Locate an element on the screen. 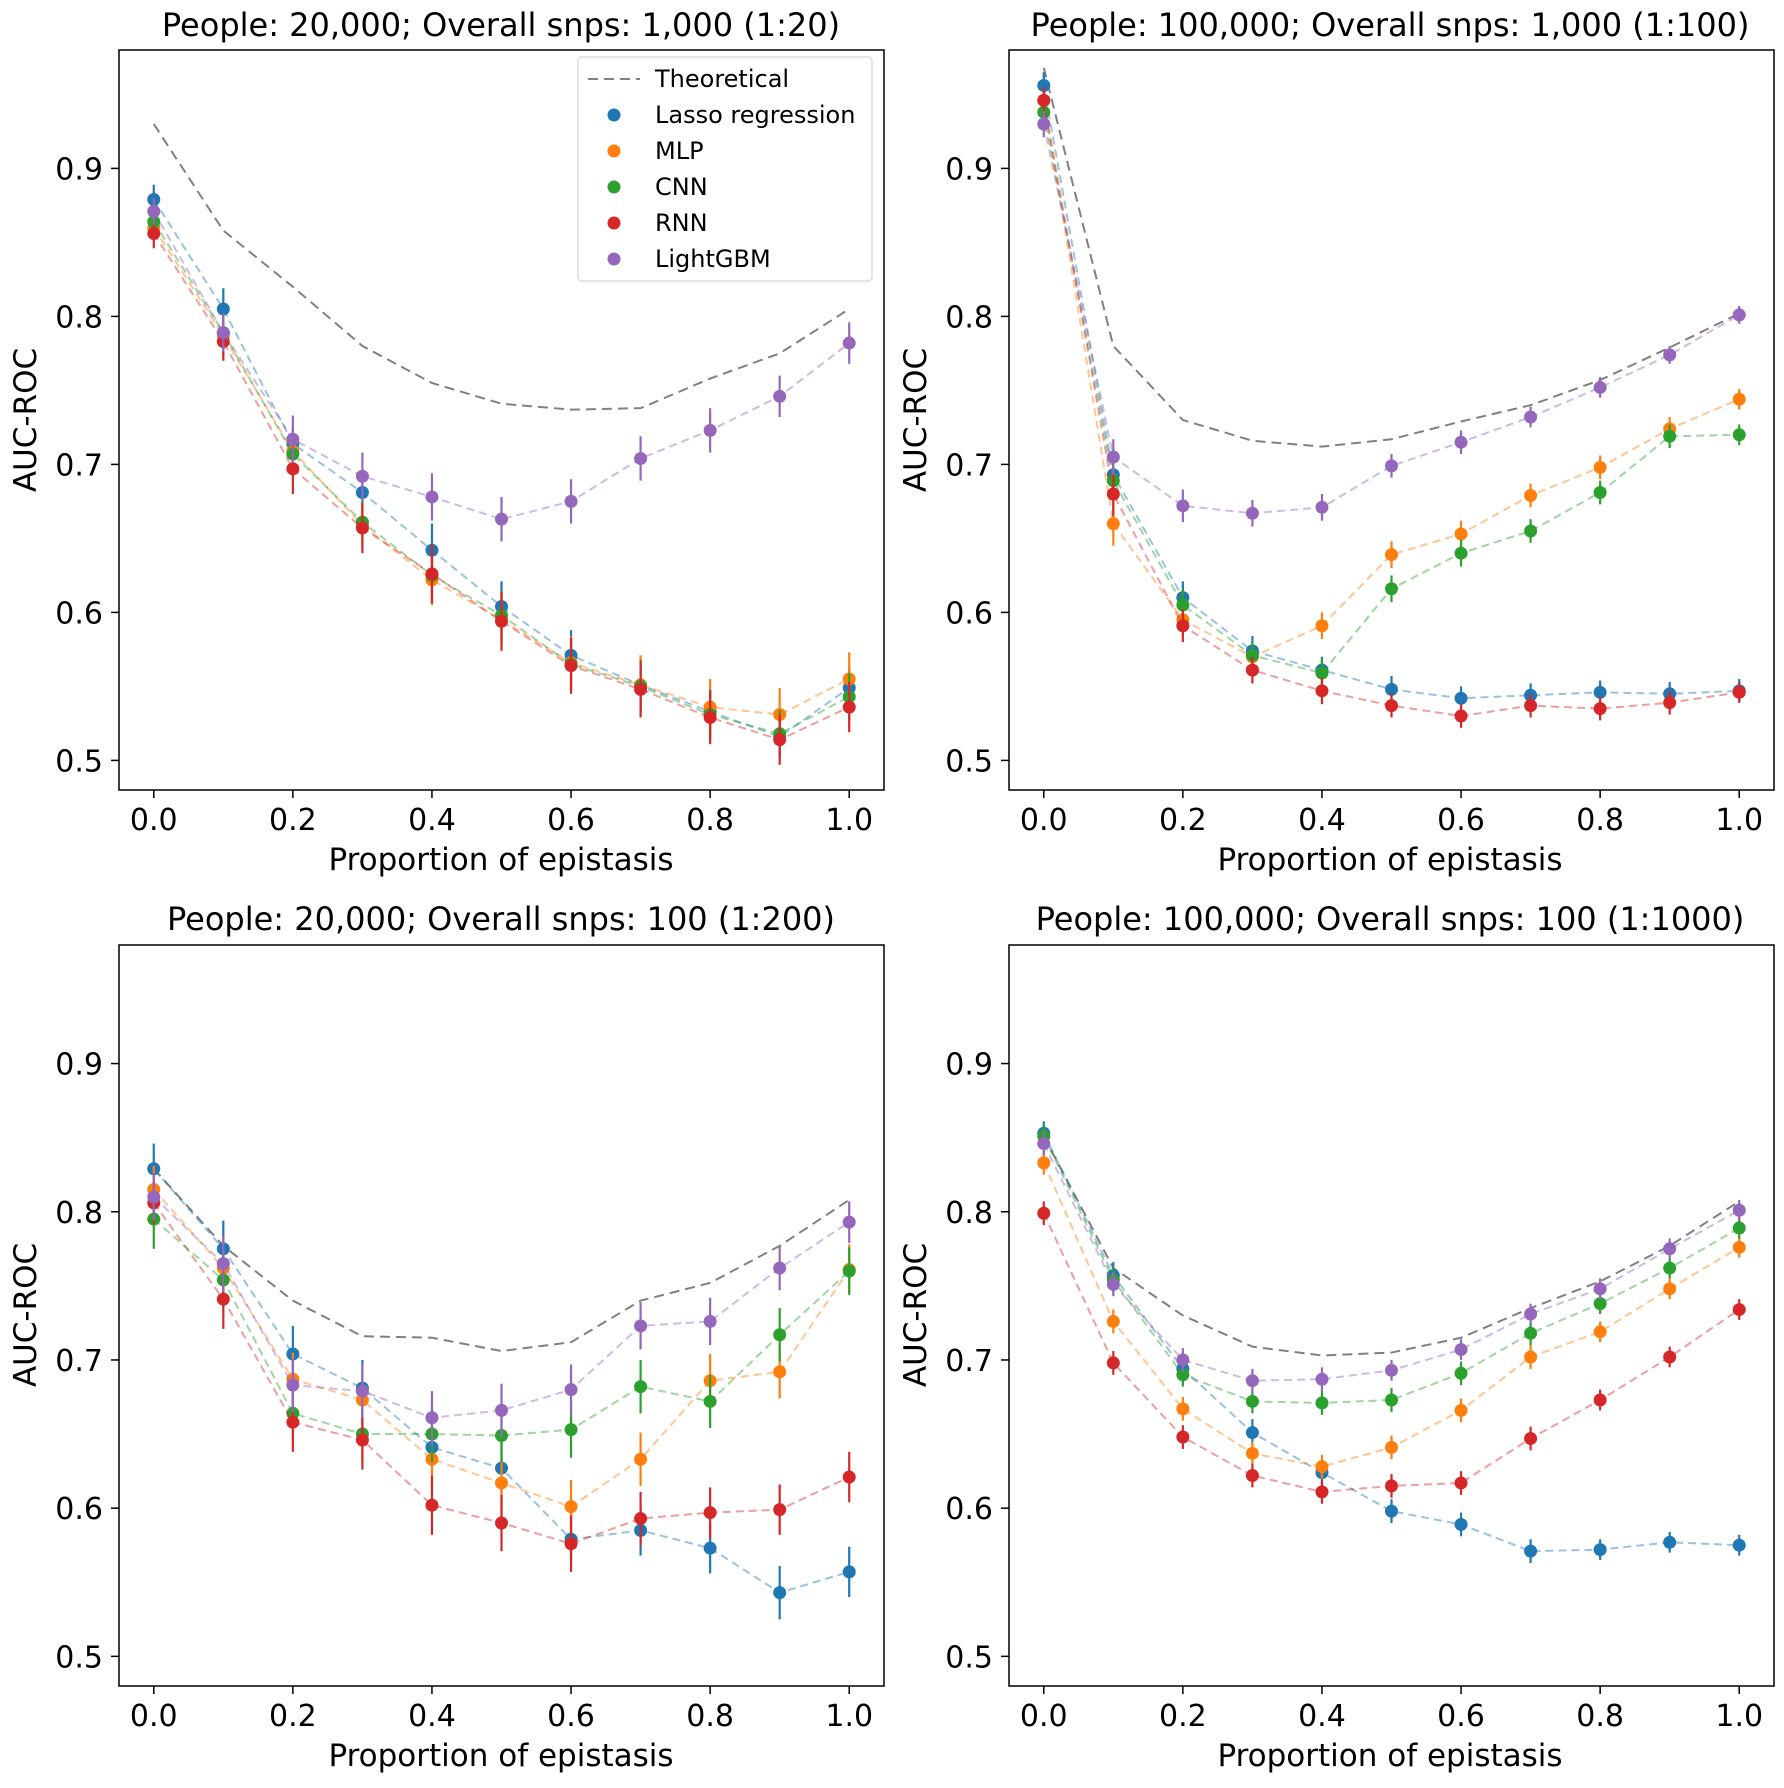 This screenshot has height=1788, width=1784. panel-2-lasso-regression-point is located at coordinates (1600, 692).